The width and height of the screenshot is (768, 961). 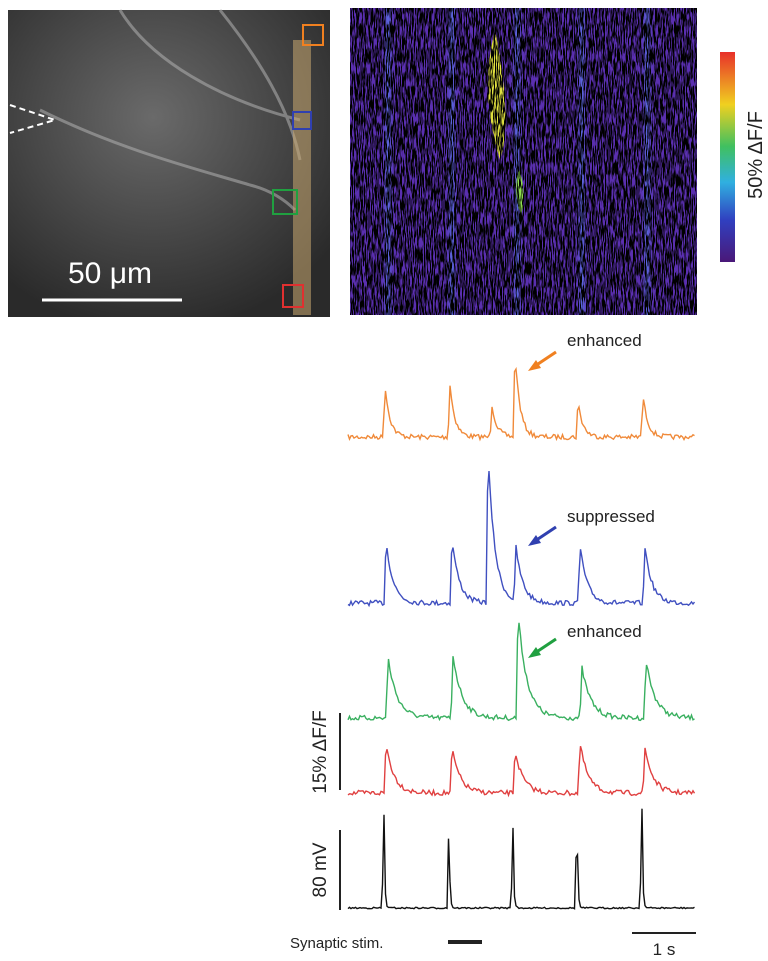 I want to click on image-panel: 50 μm, so click(x=169, y=163).